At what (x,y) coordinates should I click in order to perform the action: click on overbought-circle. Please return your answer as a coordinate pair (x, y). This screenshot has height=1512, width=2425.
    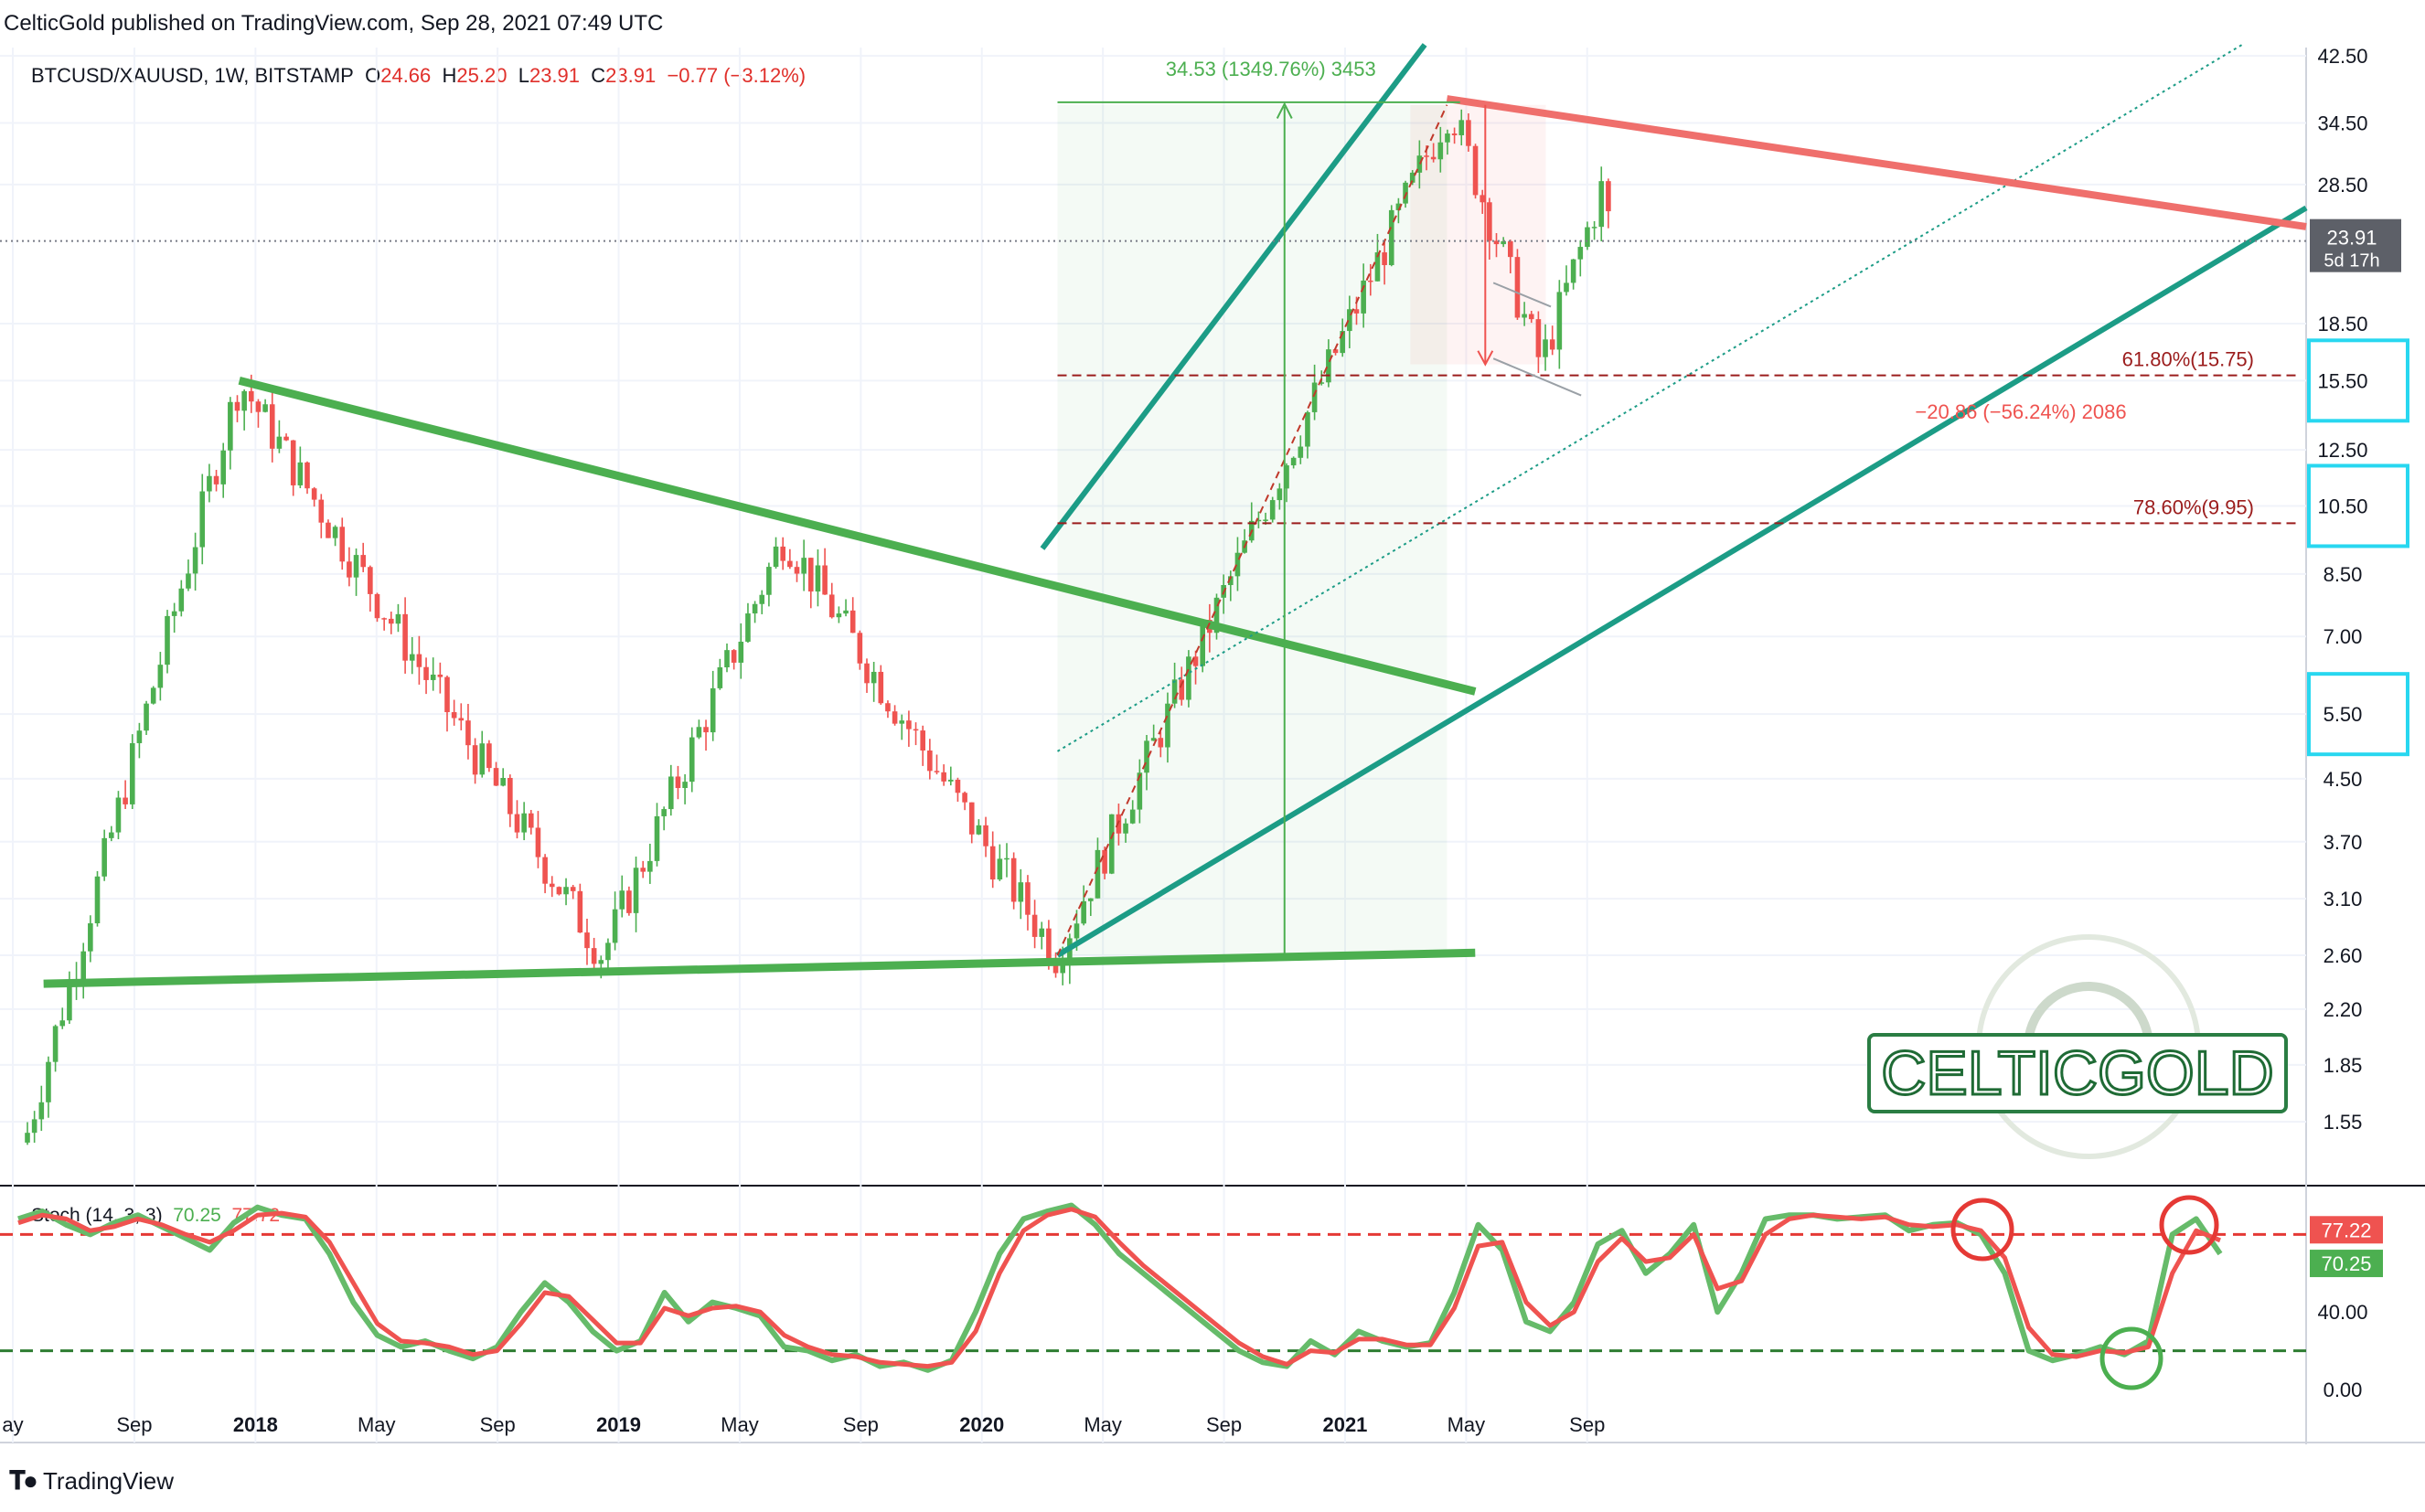
    Looking at the image, I should click on (2189, 1225).